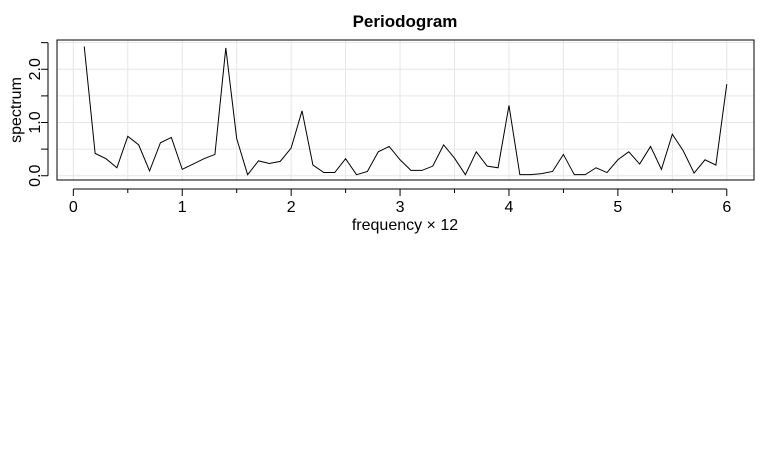 The image size is (770, 475). I want to click on x-tick-label: 3, so click(400, 207).